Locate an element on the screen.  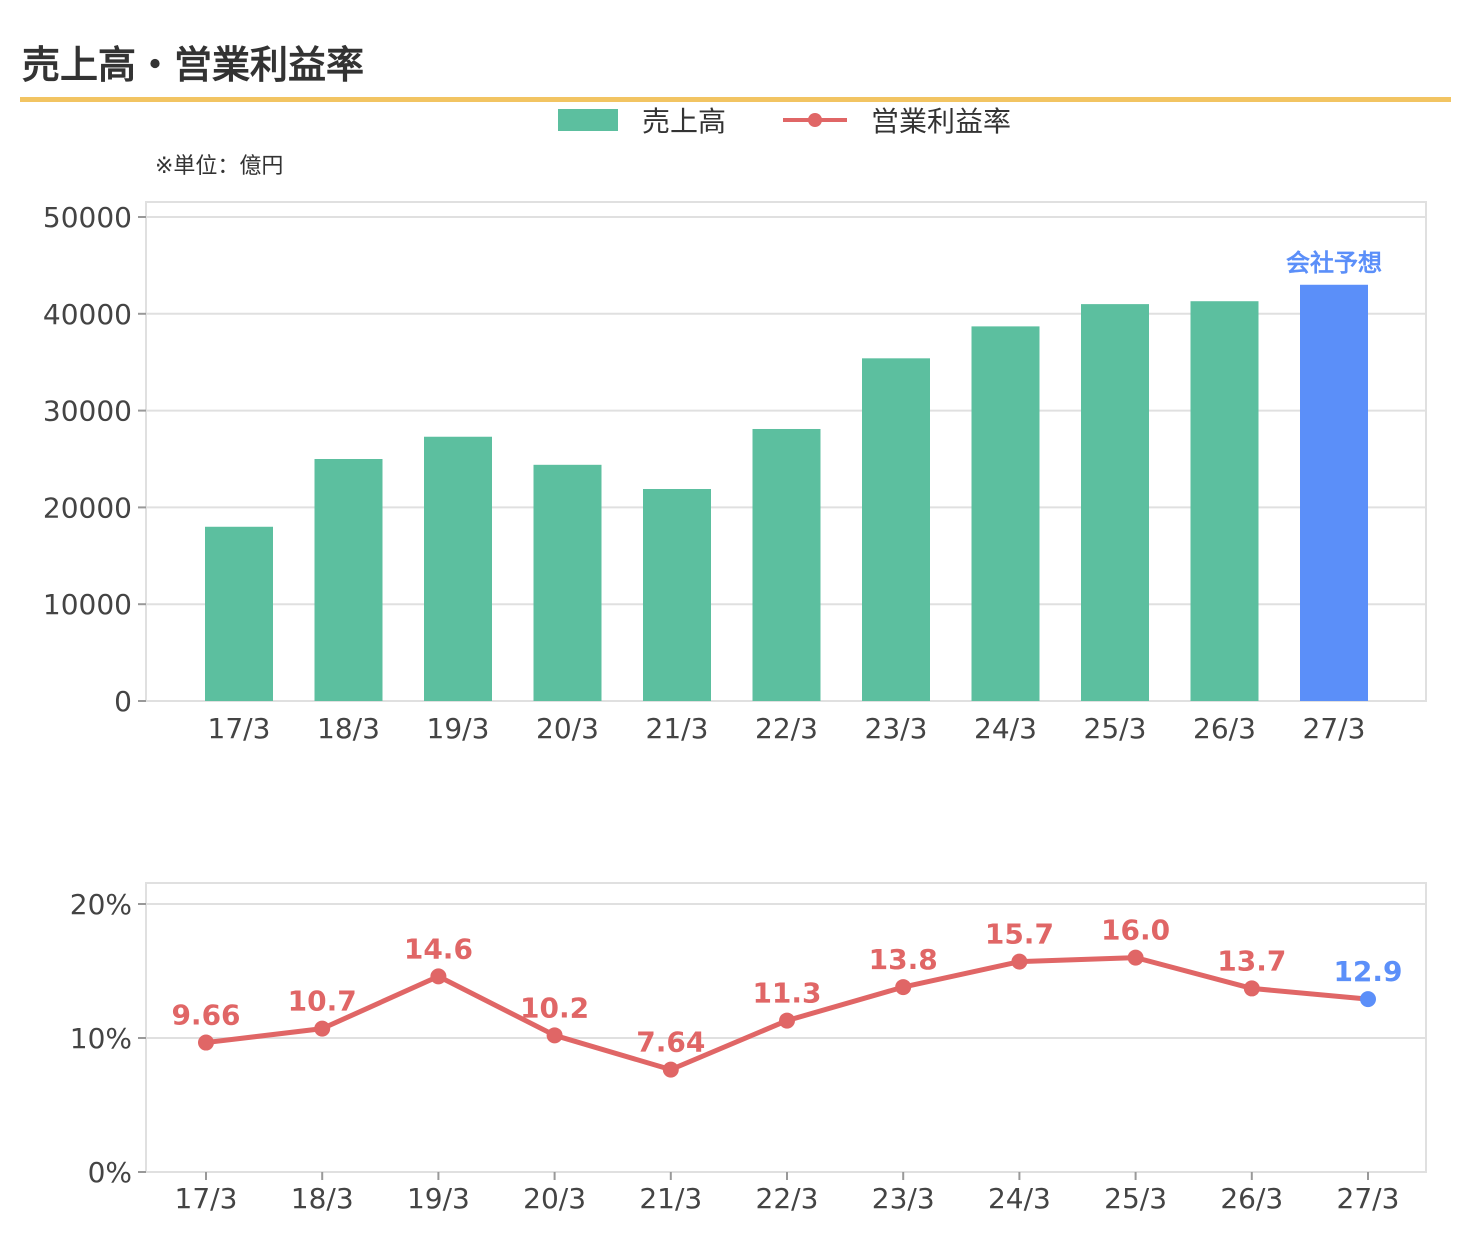
data-label: 10.7 is located at coordinates (322, 1001).